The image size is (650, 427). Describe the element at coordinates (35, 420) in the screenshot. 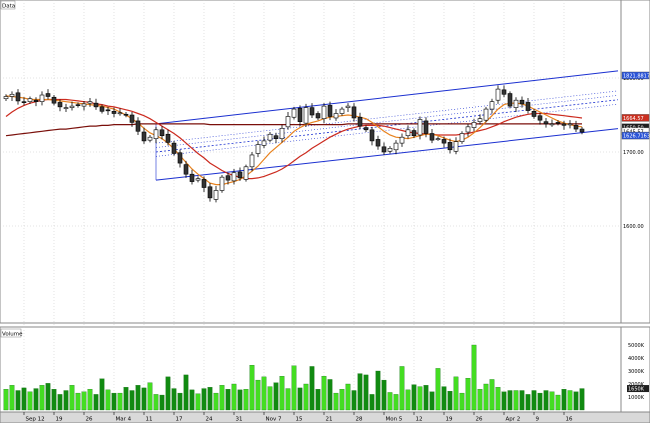

I see `date-tick-label: Sep 12` at that location.